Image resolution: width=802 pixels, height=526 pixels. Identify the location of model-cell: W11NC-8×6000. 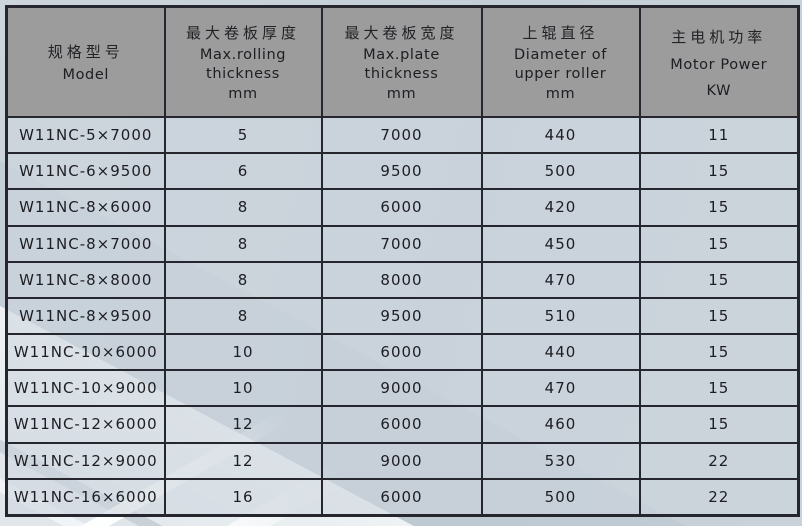
(85, 207).